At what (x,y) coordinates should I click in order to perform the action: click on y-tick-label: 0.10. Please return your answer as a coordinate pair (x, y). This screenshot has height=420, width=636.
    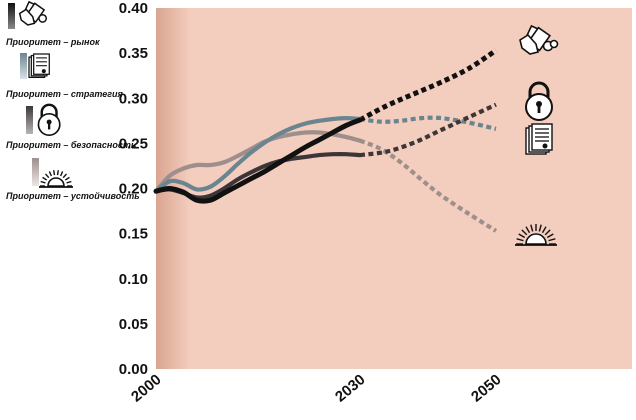
    Looking at the image, I should click on (133, 279).